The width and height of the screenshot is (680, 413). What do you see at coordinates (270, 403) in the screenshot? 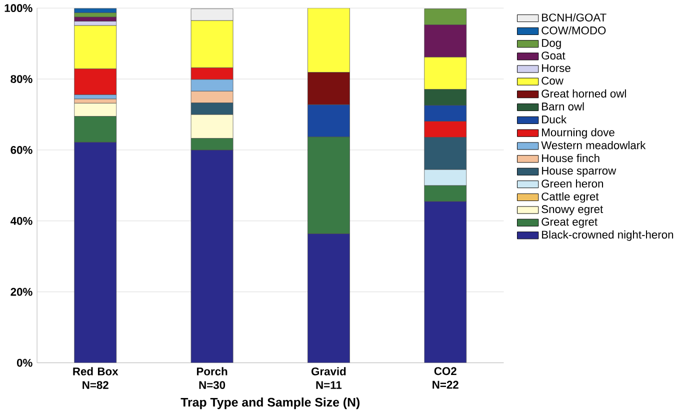
I see `x-axis-title: Trap Type and Sample Size (N)` at bounding box center [270, 403].